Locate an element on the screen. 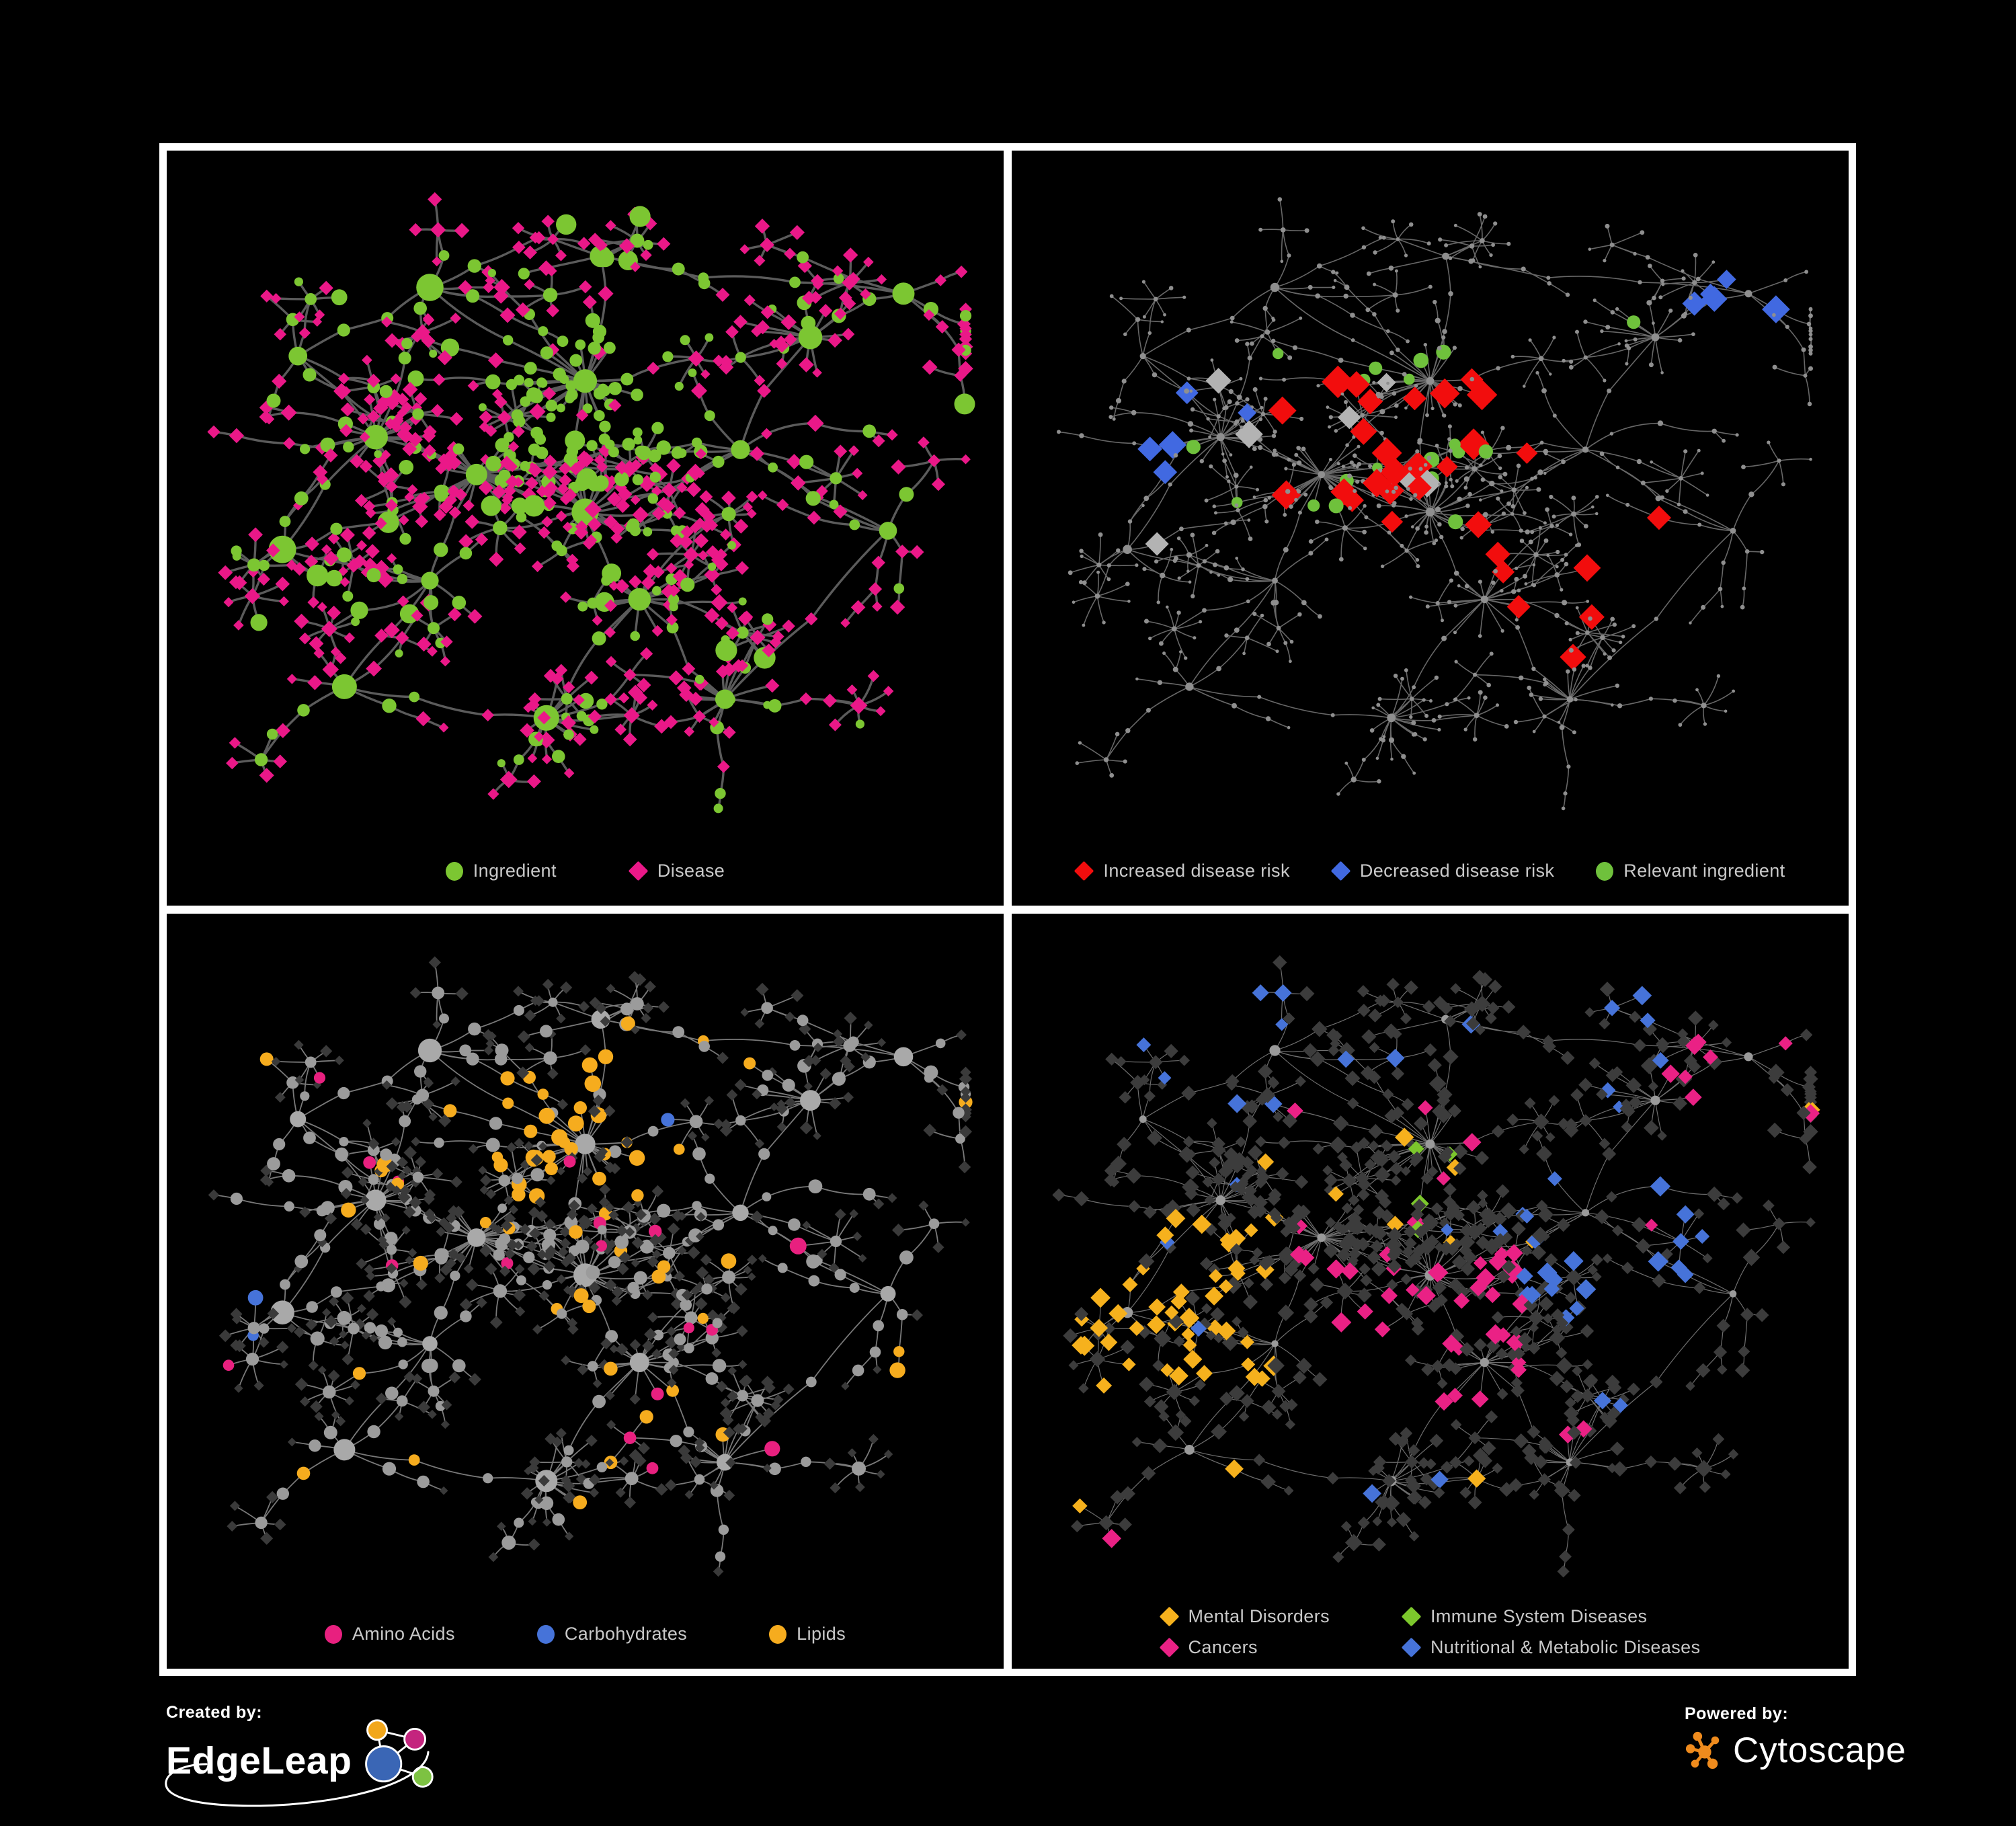 The image size is (2016, 1826). legend-item: Amino Acids is located at coordinates (389, 1634).